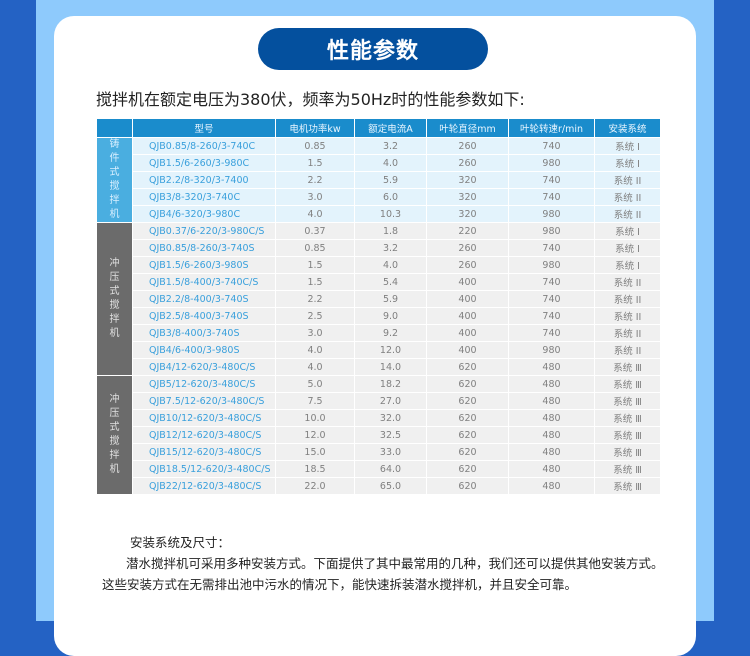 This screenshot has width=750, height=656. What do you see at coordinates (315, 384) in the screenshot?
I see `power-cell: 5.0` at bounding box center [315, 384].